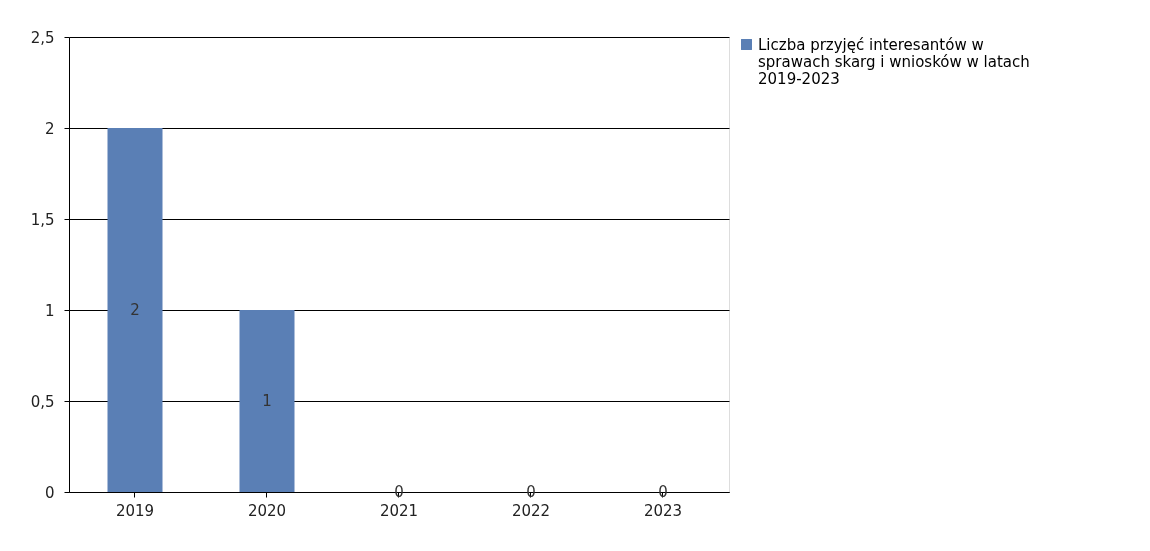 The height and width of the screenshot is (551, 1150). Describe the element at coordinates (42, 401) in the screenshot. I see `y-tick-label: 0,5` at that location.